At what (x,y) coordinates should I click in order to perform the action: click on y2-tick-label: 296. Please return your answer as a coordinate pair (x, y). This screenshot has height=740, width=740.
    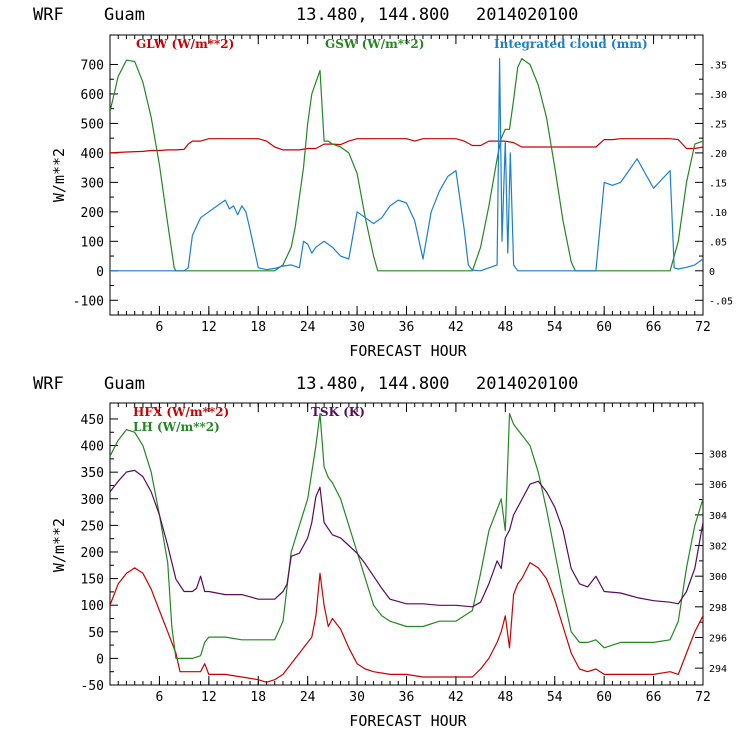
    Looking at the image, I should click on (718, 638).